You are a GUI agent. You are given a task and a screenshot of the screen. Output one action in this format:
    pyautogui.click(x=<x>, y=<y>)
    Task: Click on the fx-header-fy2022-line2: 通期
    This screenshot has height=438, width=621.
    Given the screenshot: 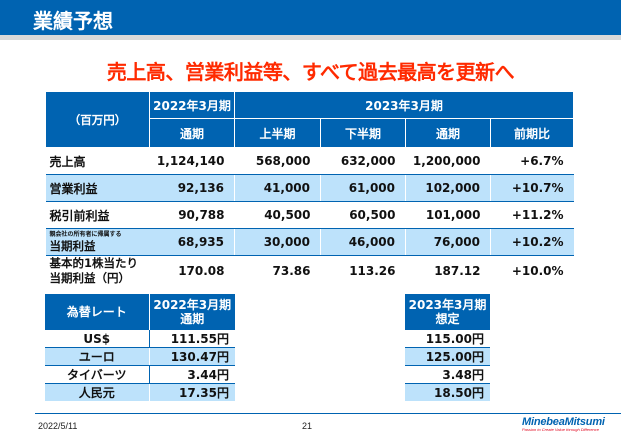 What is the action you would take?
    pyautogui.click(x=192, y=319)
    